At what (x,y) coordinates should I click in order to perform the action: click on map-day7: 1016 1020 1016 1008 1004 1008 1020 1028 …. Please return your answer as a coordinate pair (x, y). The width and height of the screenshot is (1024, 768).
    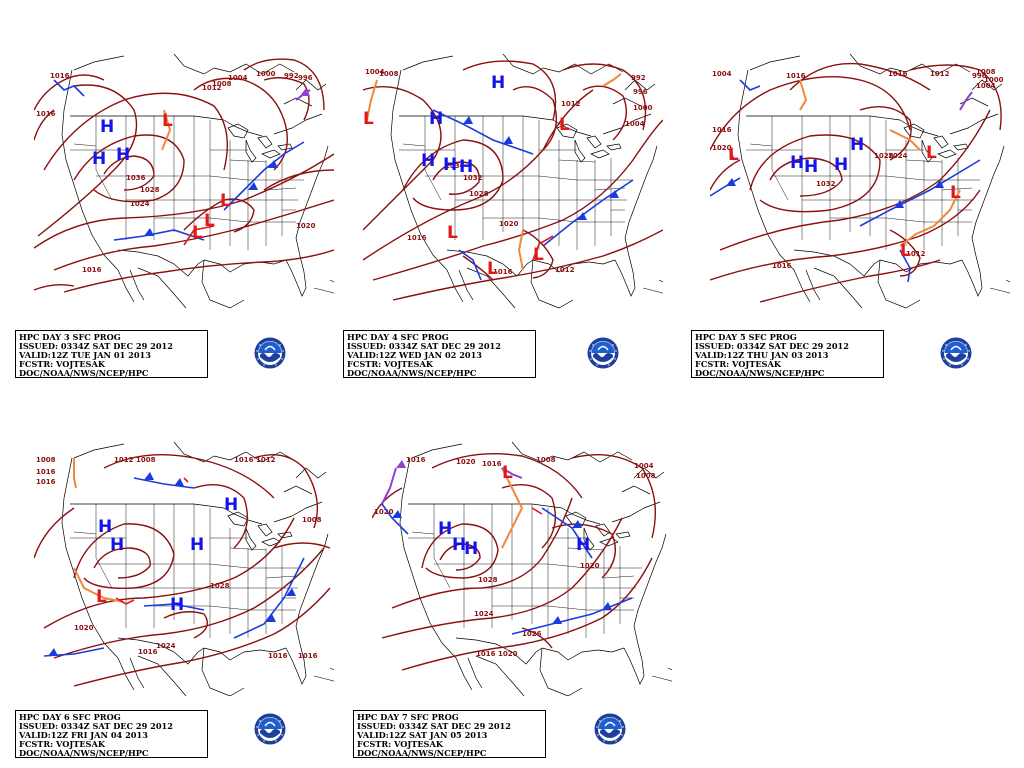
    Looking at the image, I should click on (522, 567).